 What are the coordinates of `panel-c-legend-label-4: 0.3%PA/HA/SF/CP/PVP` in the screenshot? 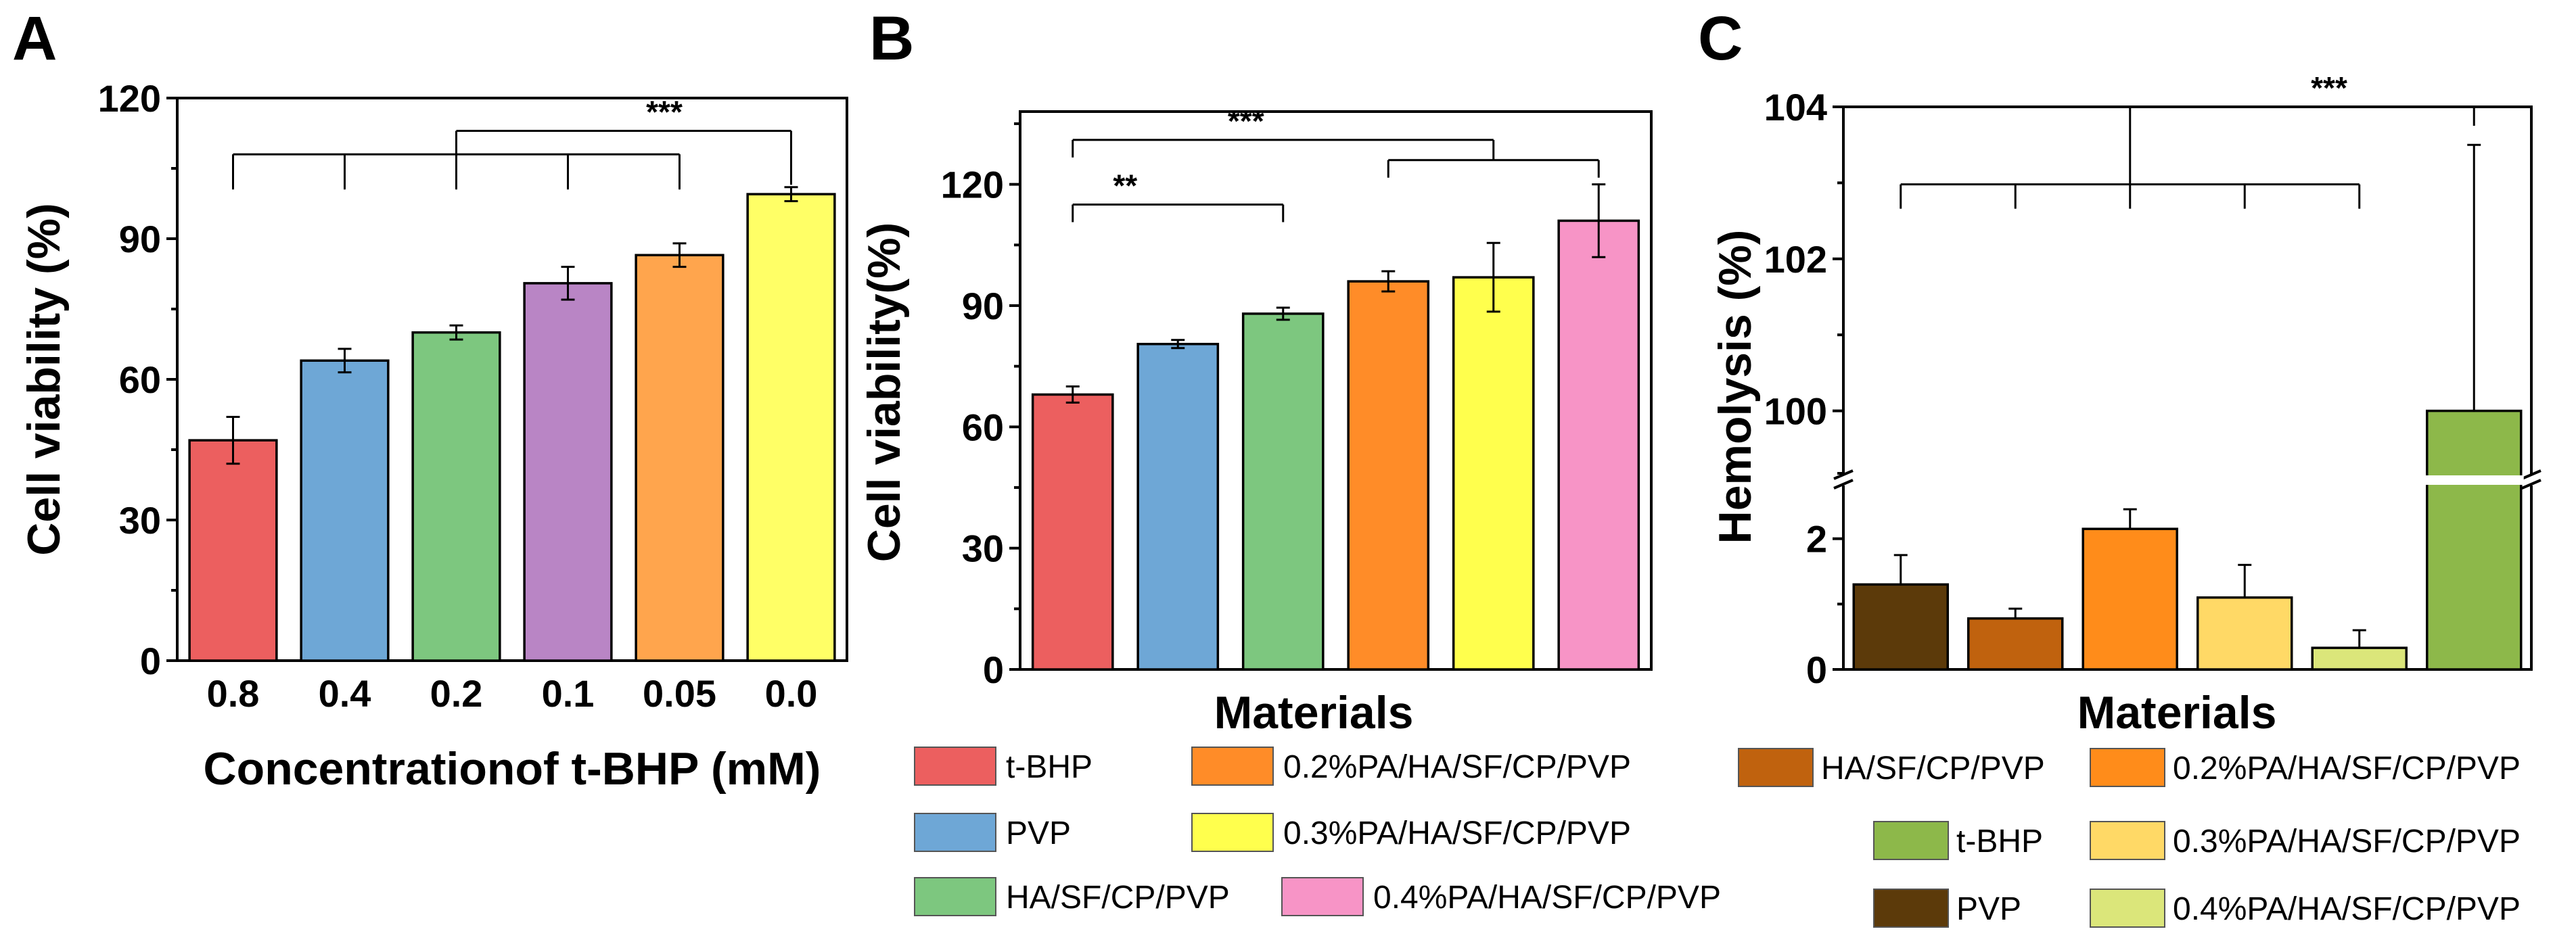 It's located at (2347, 841).